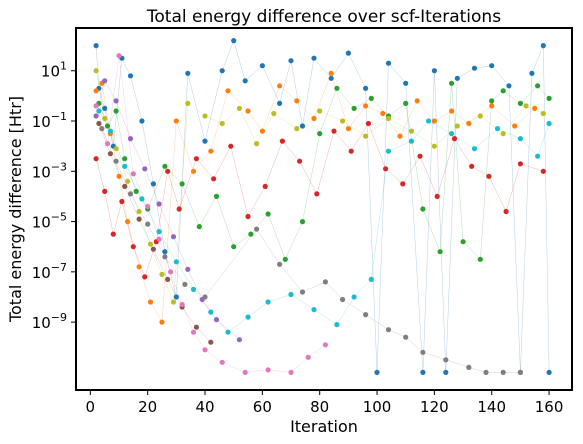  What do you see at coordinates (49, 221) in the screenshot?
I see `y-tick-label: 10⁻⁵` at bounding box center [49, 221].